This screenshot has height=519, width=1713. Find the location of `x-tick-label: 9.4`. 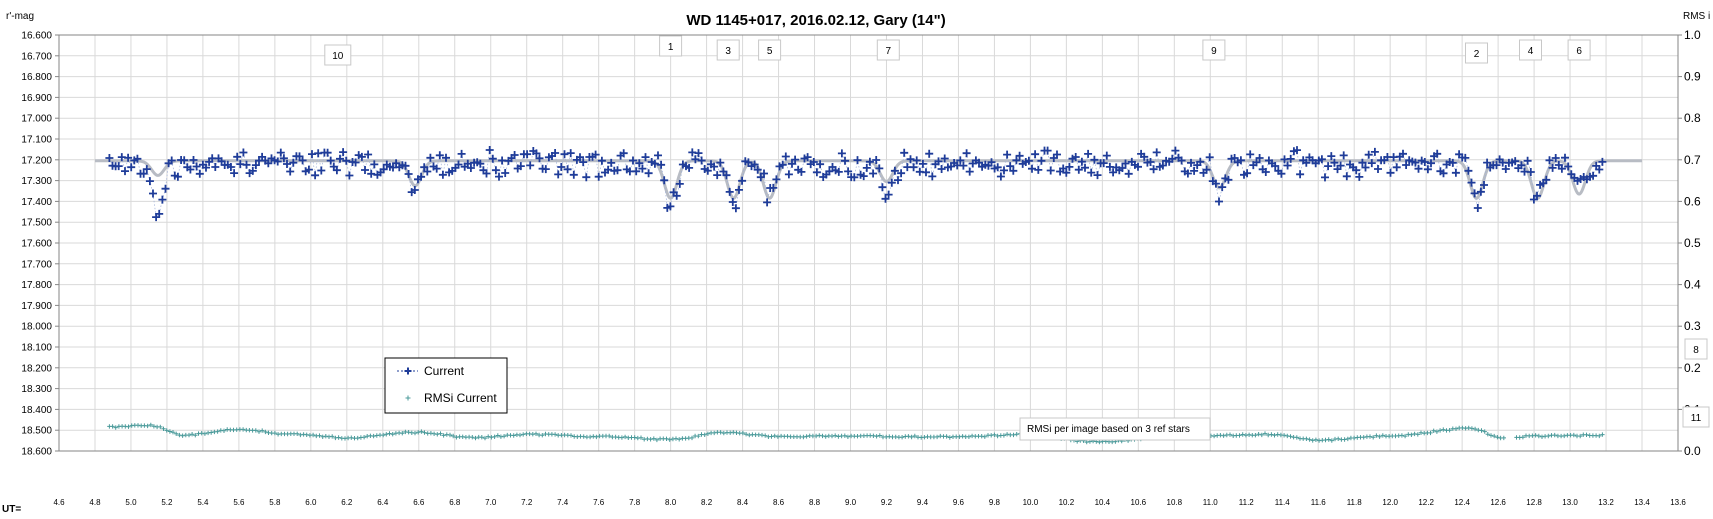

x-tick-label: 9.4 is located at coordinates (923, 502).